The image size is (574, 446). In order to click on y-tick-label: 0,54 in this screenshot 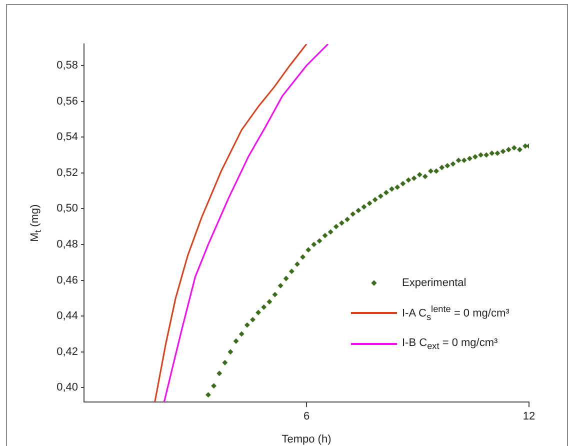, I will do `click(67, 137)`.